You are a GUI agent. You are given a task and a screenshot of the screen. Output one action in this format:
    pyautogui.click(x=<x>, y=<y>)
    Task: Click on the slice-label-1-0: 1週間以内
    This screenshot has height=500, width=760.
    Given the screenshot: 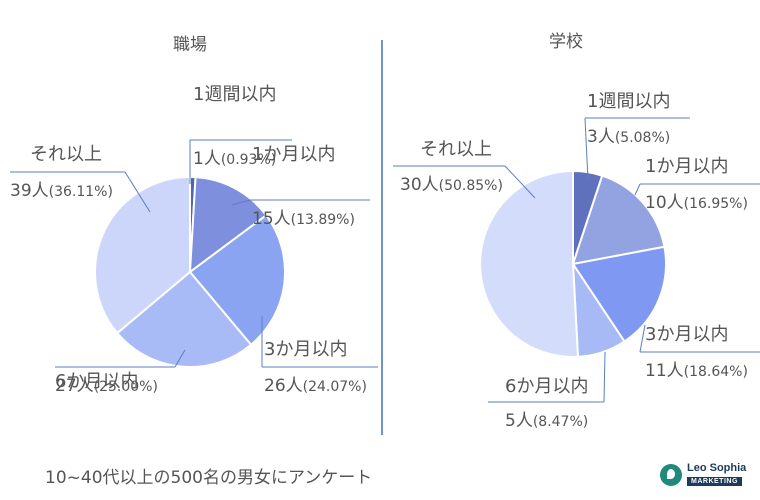 What is the action you would take?
    pyautogui.click(x=628, y=101)
    